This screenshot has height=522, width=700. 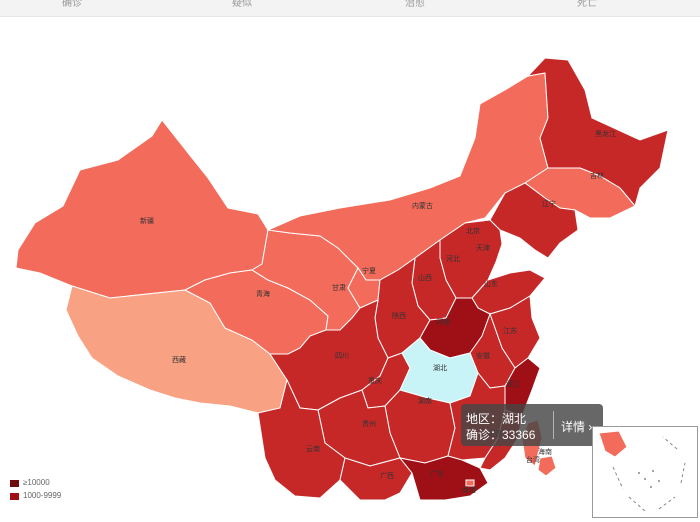 What do you see at coordinates (469, 489) in the screenshot?
I see `label-hongkong: 香港` at bounding box center [469, 489].